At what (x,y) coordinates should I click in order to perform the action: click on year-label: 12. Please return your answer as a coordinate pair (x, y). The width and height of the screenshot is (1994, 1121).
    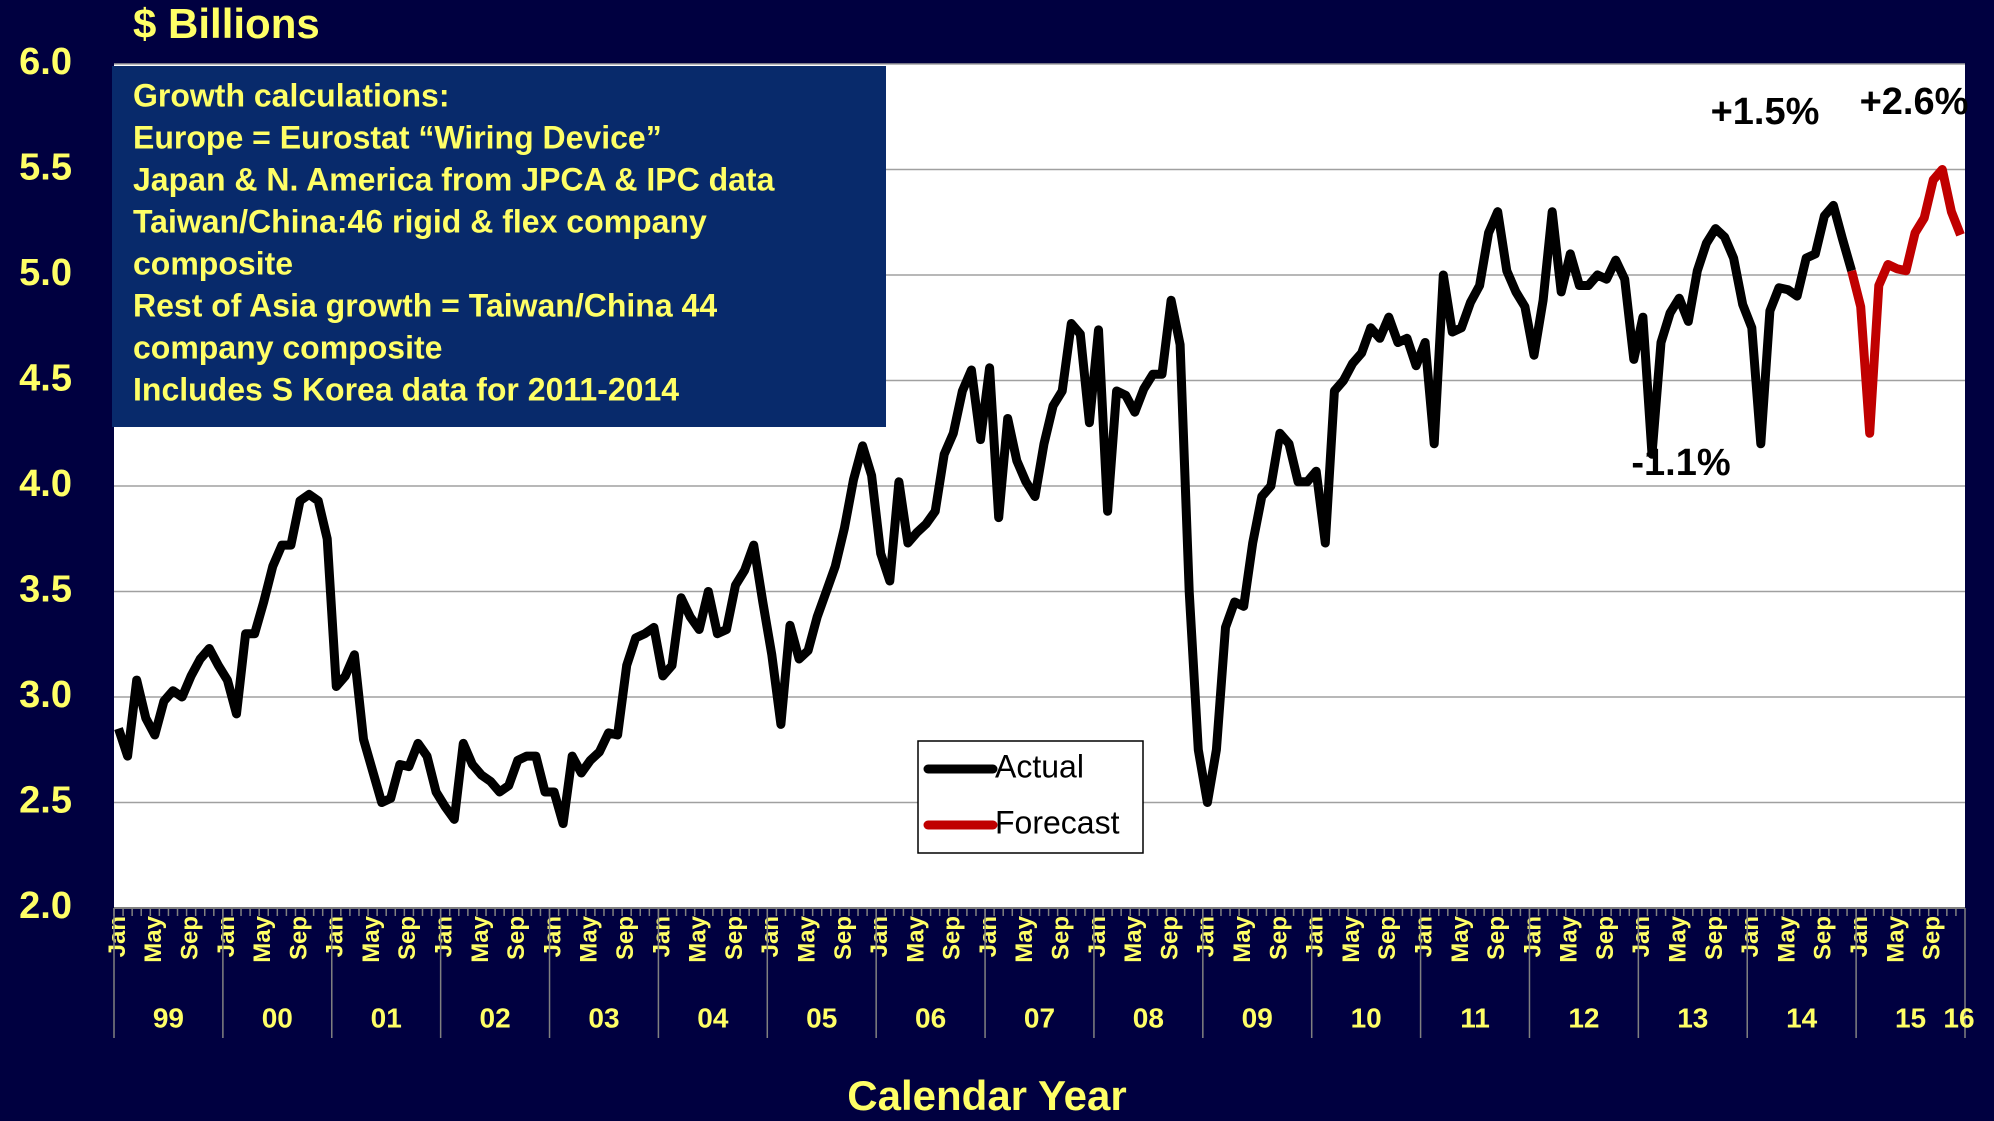
    Looking at the image, I should click on (1583, 1017).